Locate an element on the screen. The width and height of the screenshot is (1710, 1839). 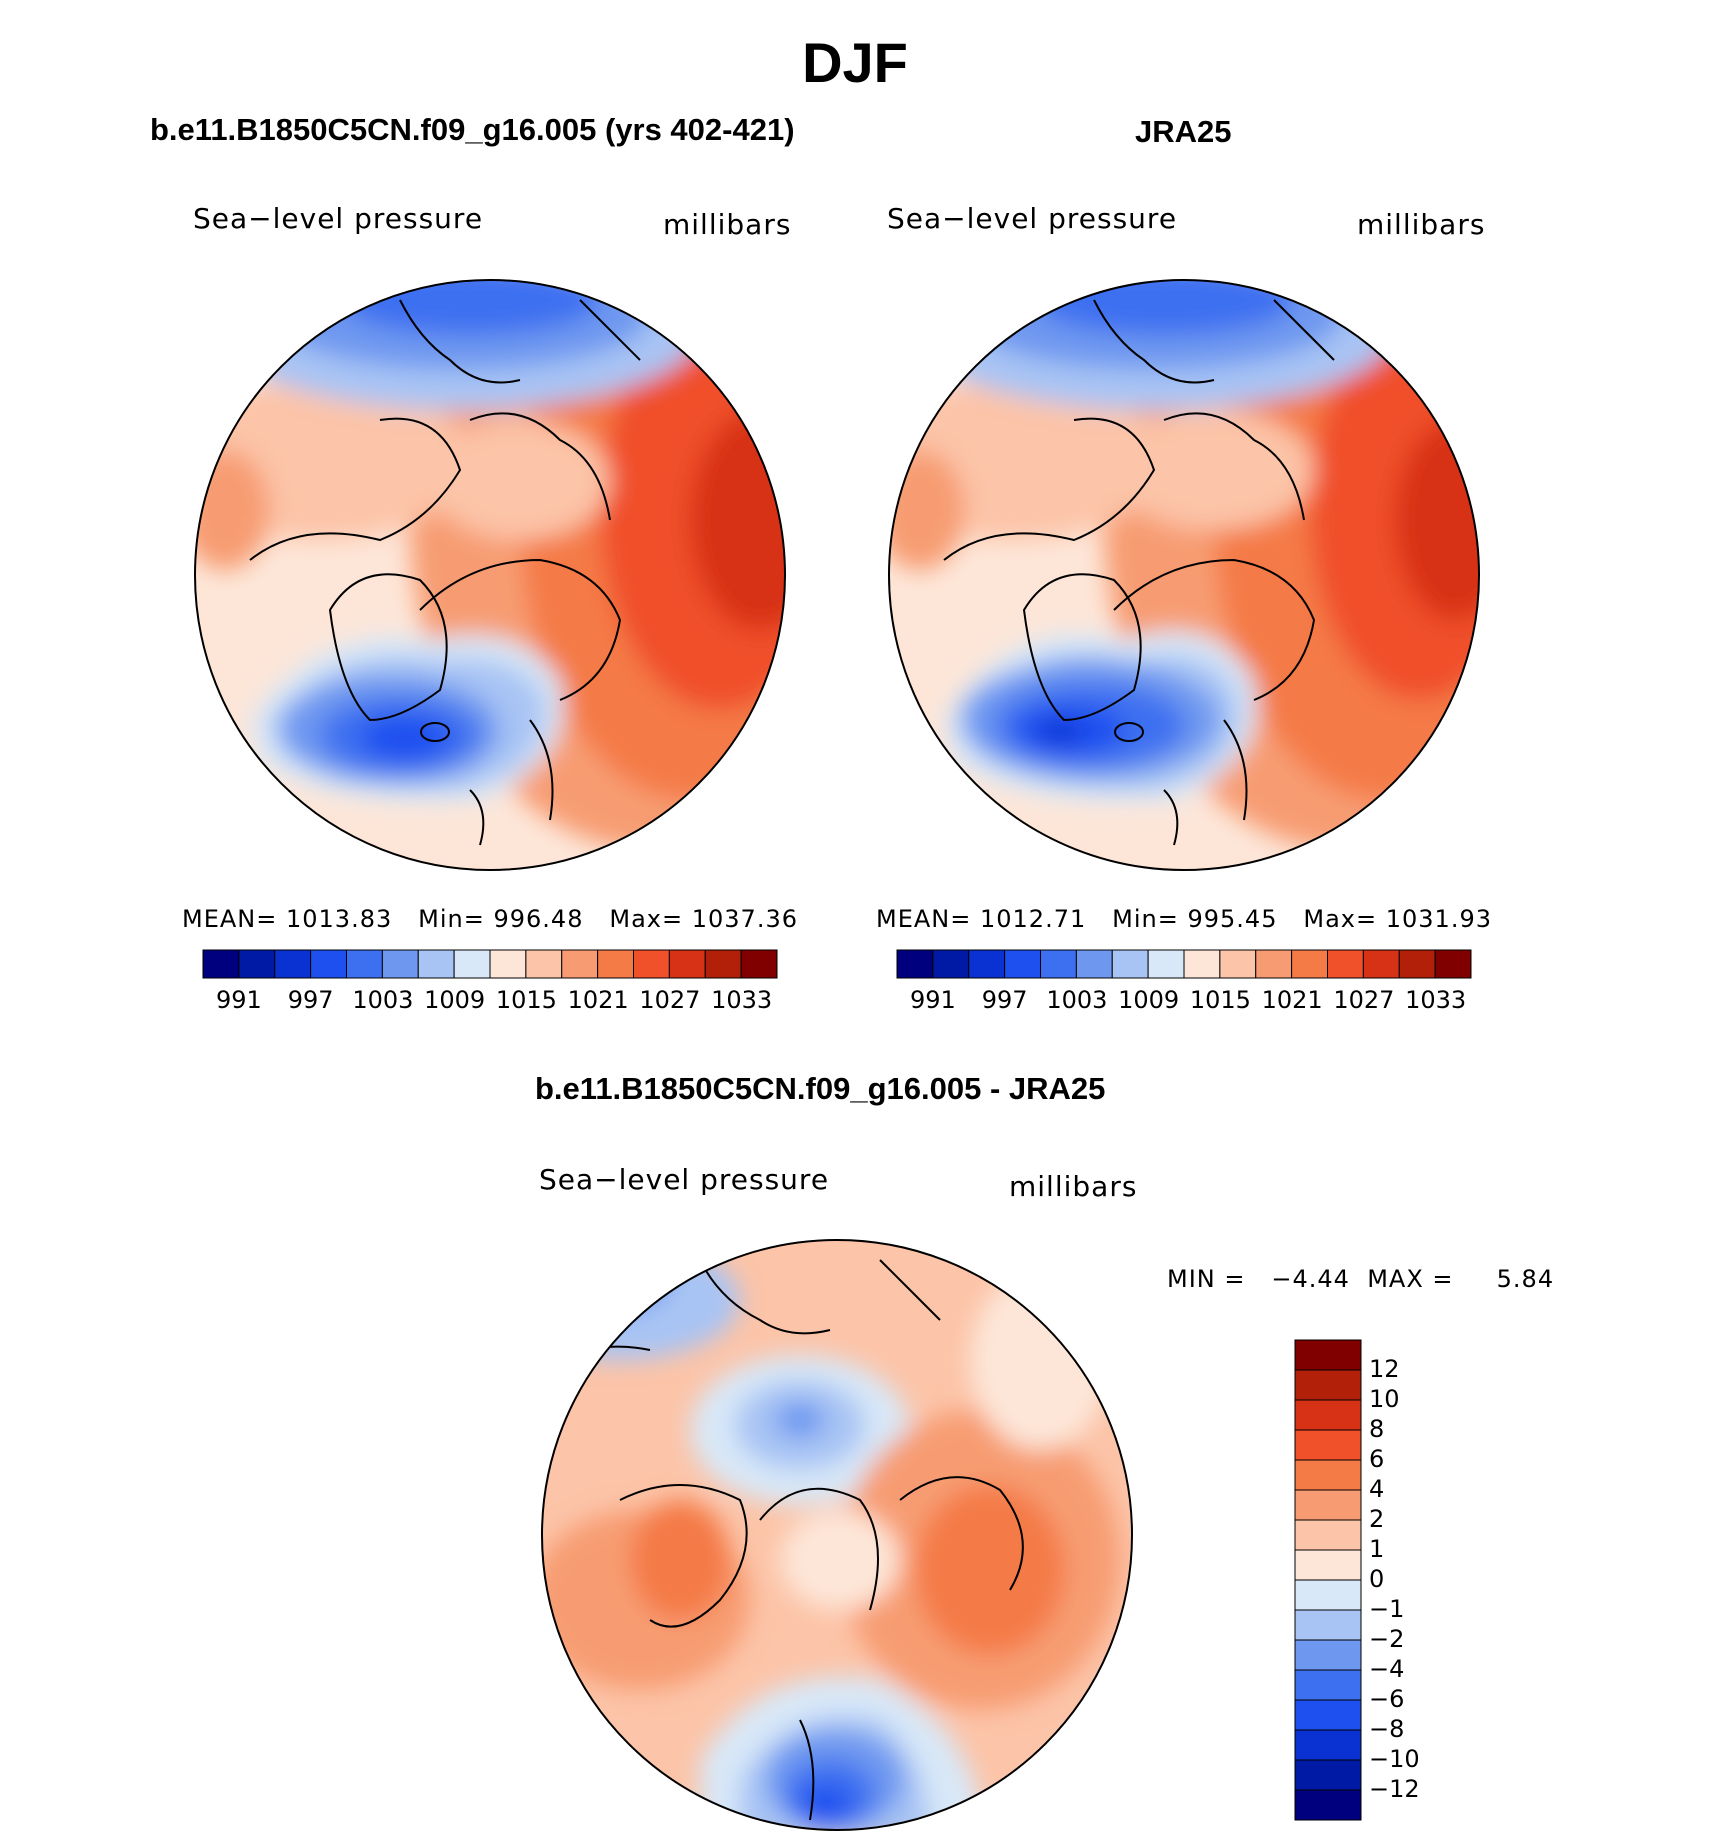
diff-panel-title: b.e11.B1850C5CN.f09_g16.005 - JRA25 is located at coordinates (820, 1088).